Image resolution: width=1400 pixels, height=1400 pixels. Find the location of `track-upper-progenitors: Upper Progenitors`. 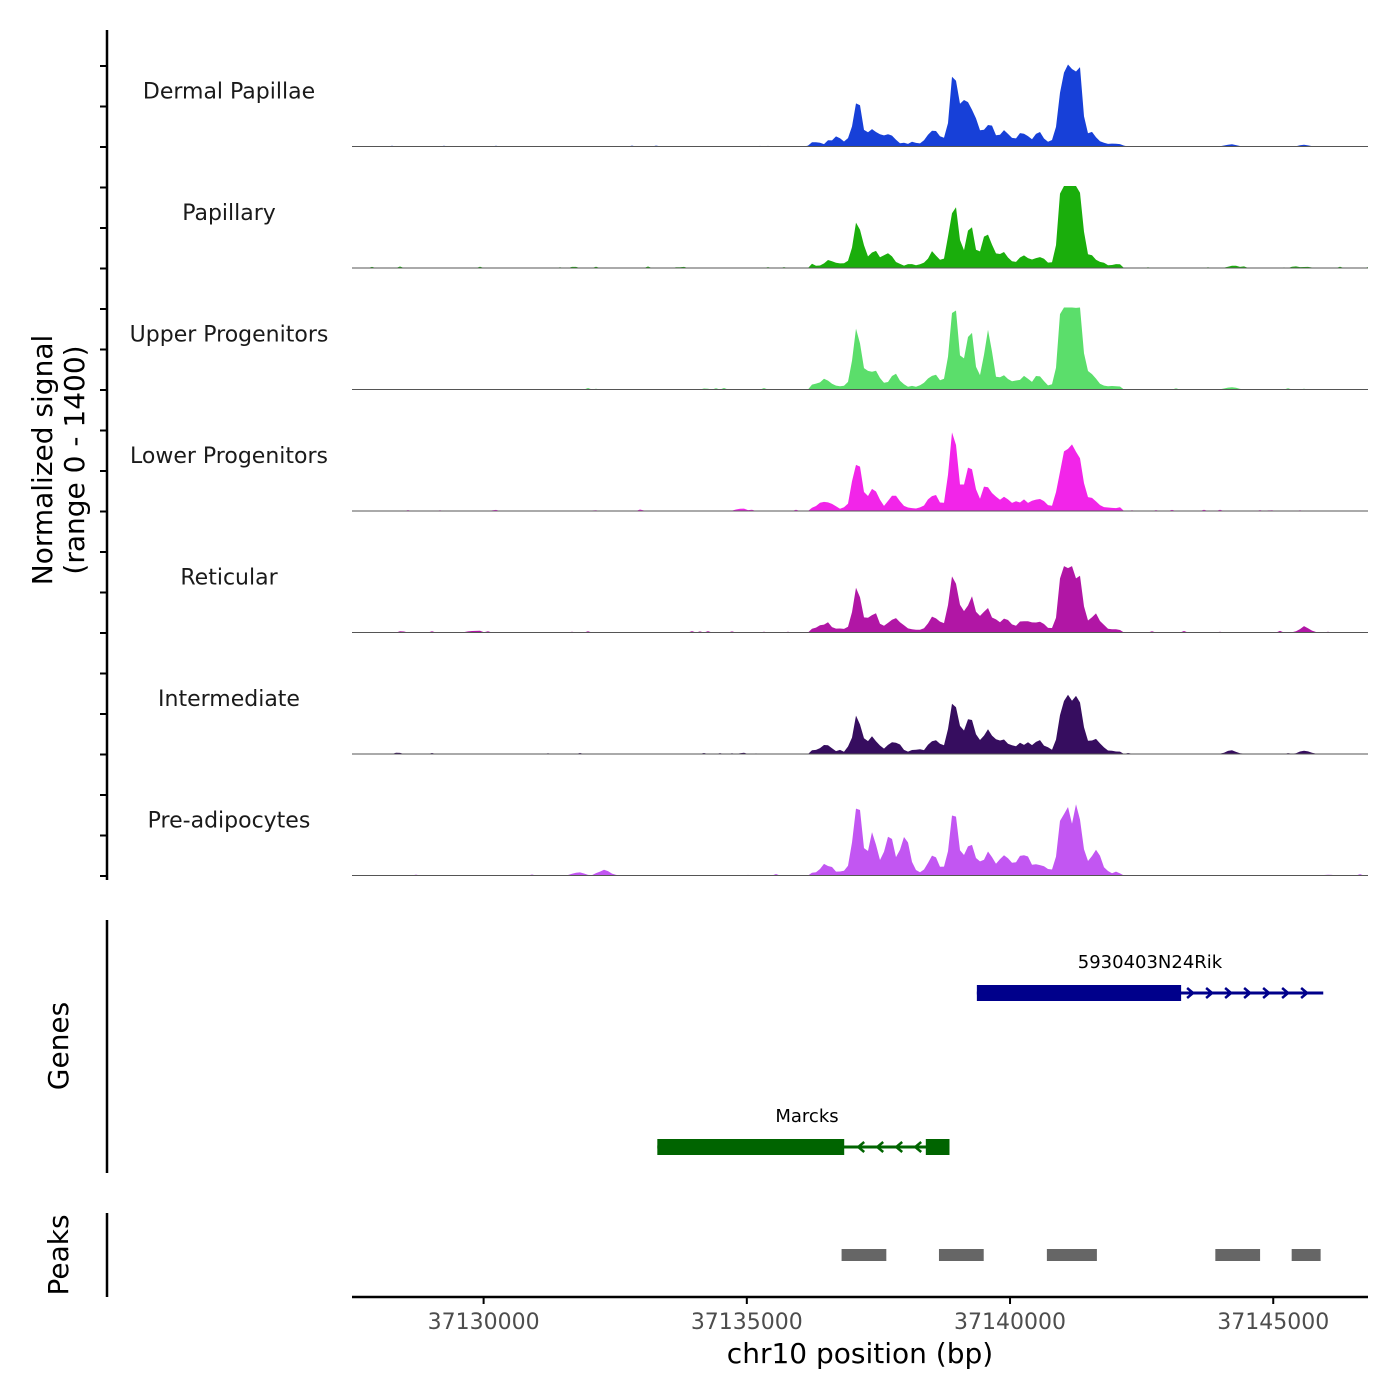

track-upper-progenitors: Upper Progenitors is located at coordinates (749, 348).